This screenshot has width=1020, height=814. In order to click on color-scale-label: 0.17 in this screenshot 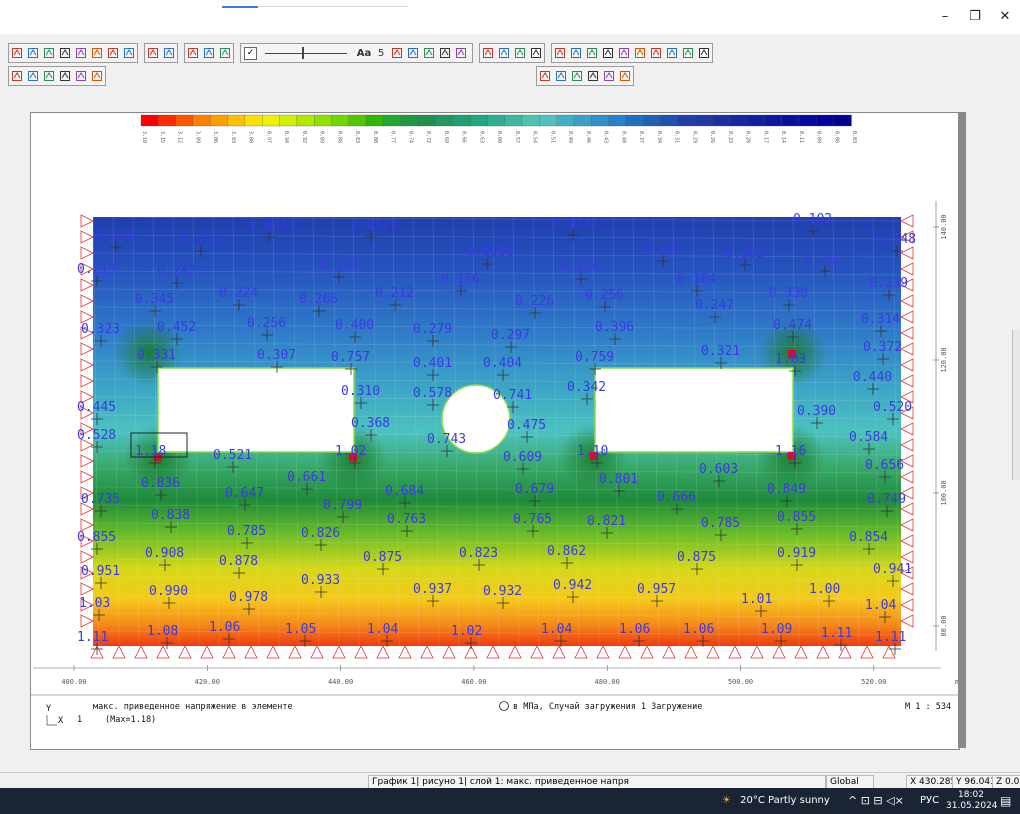, I will do `click(765, 137)`.